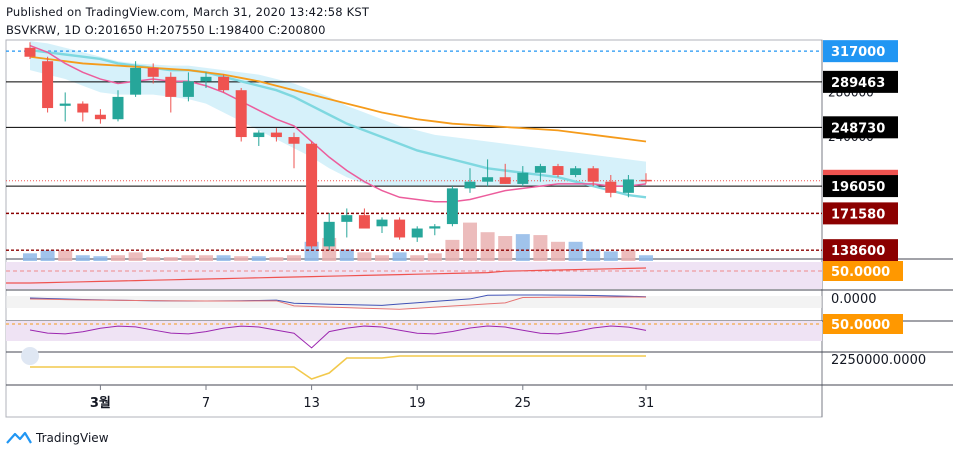 The width and height of the screenshot is (953, 456). Describe the element at coordinates (19, 437) in the screenshot. I see `tradingview-logo-icon` at that location.